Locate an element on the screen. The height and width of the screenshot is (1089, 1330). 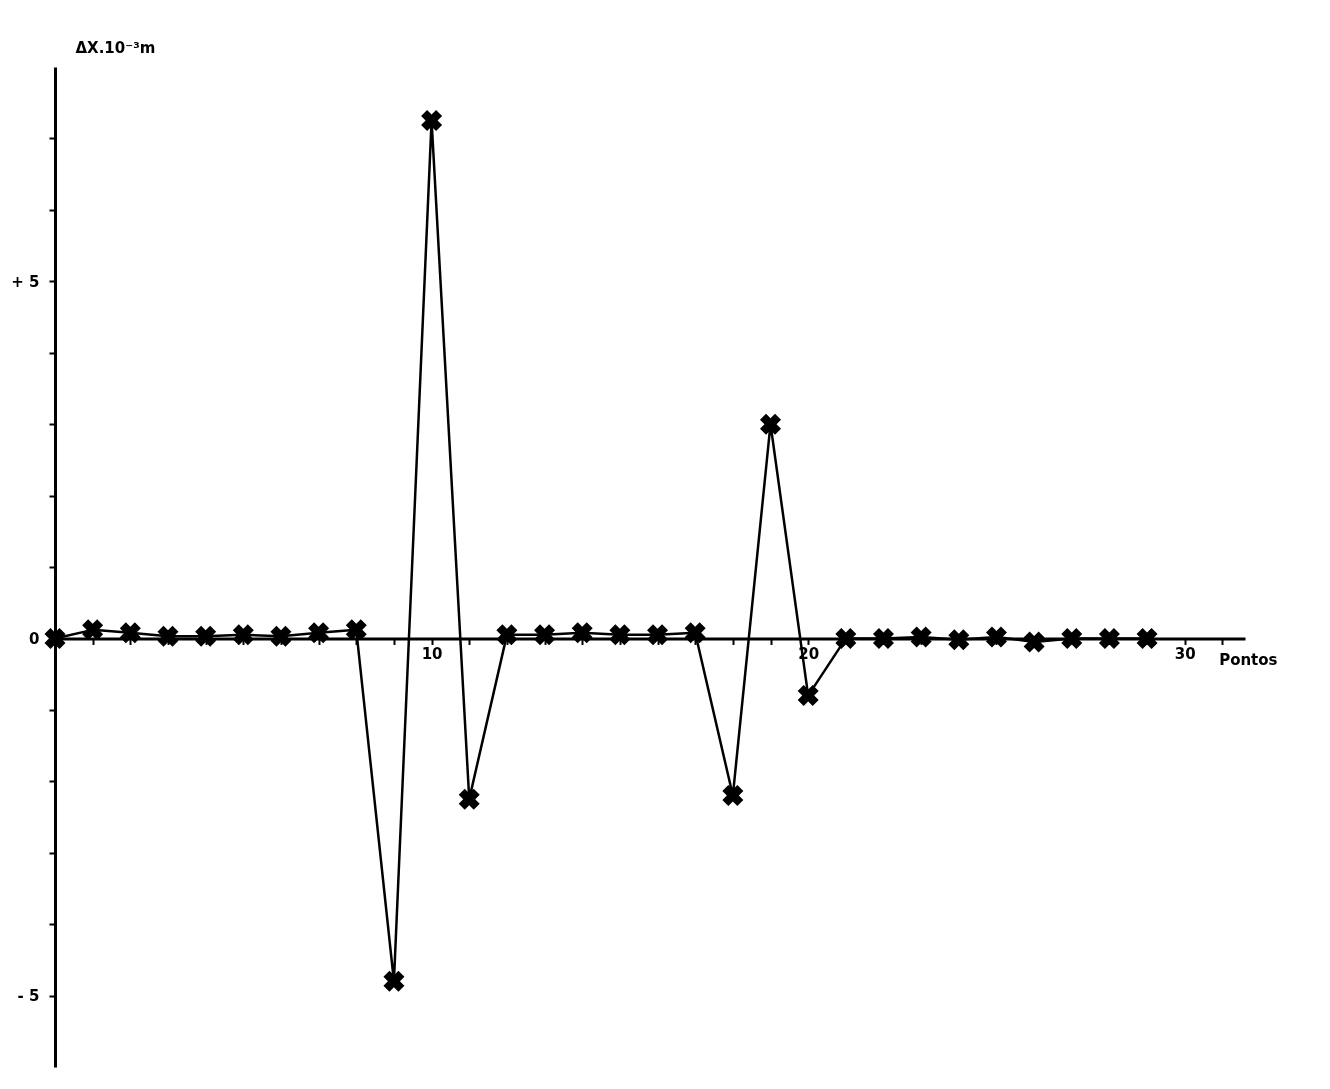
y-tick-label: 0 is located at coordinates (34, 638).